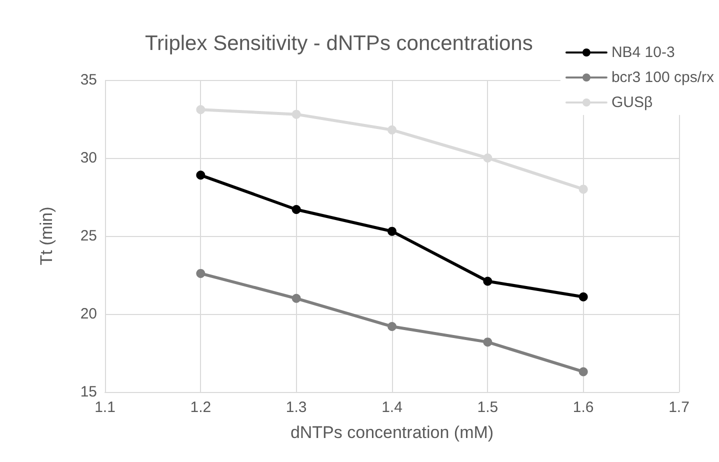  Describe the element at coordinates (662, 77) in the screenshot. I see `legend-label: bcr3 100 cps/rx` at that location.